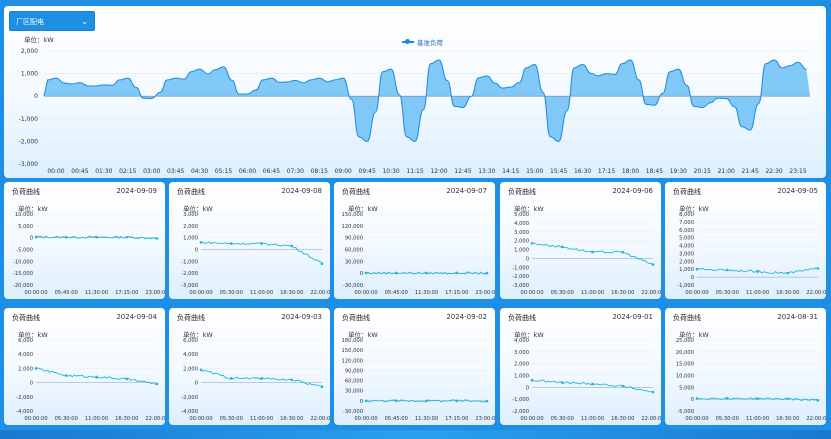  Describe the element at coordinates (79, 171) in the screenshot. I see `main-x-tick: 00:45` at that location.